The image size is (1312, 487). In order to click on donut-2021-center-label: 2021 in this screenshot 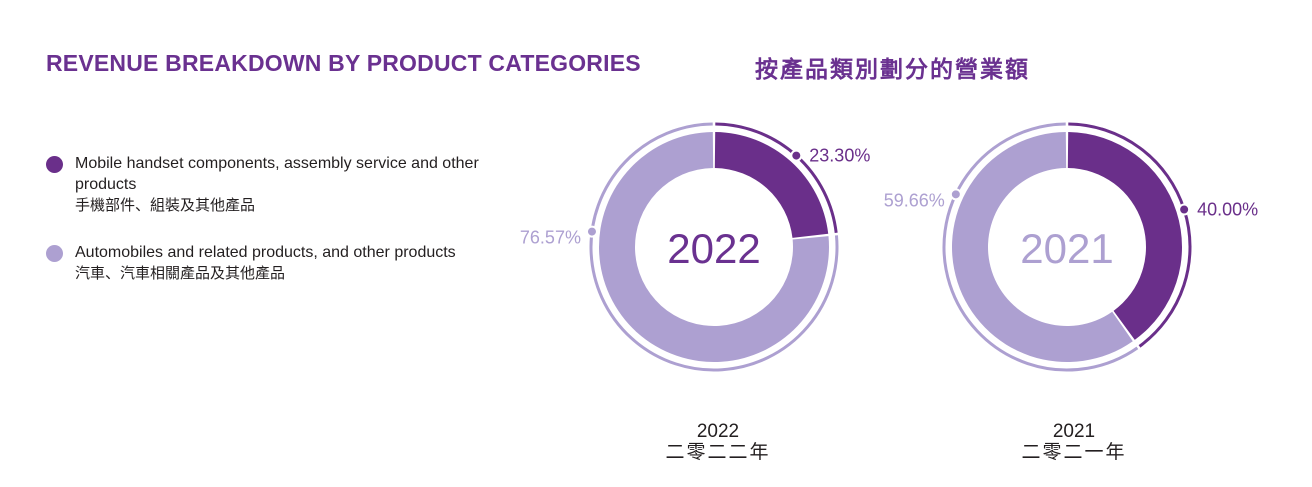, I will do `click(1066, 248)`.